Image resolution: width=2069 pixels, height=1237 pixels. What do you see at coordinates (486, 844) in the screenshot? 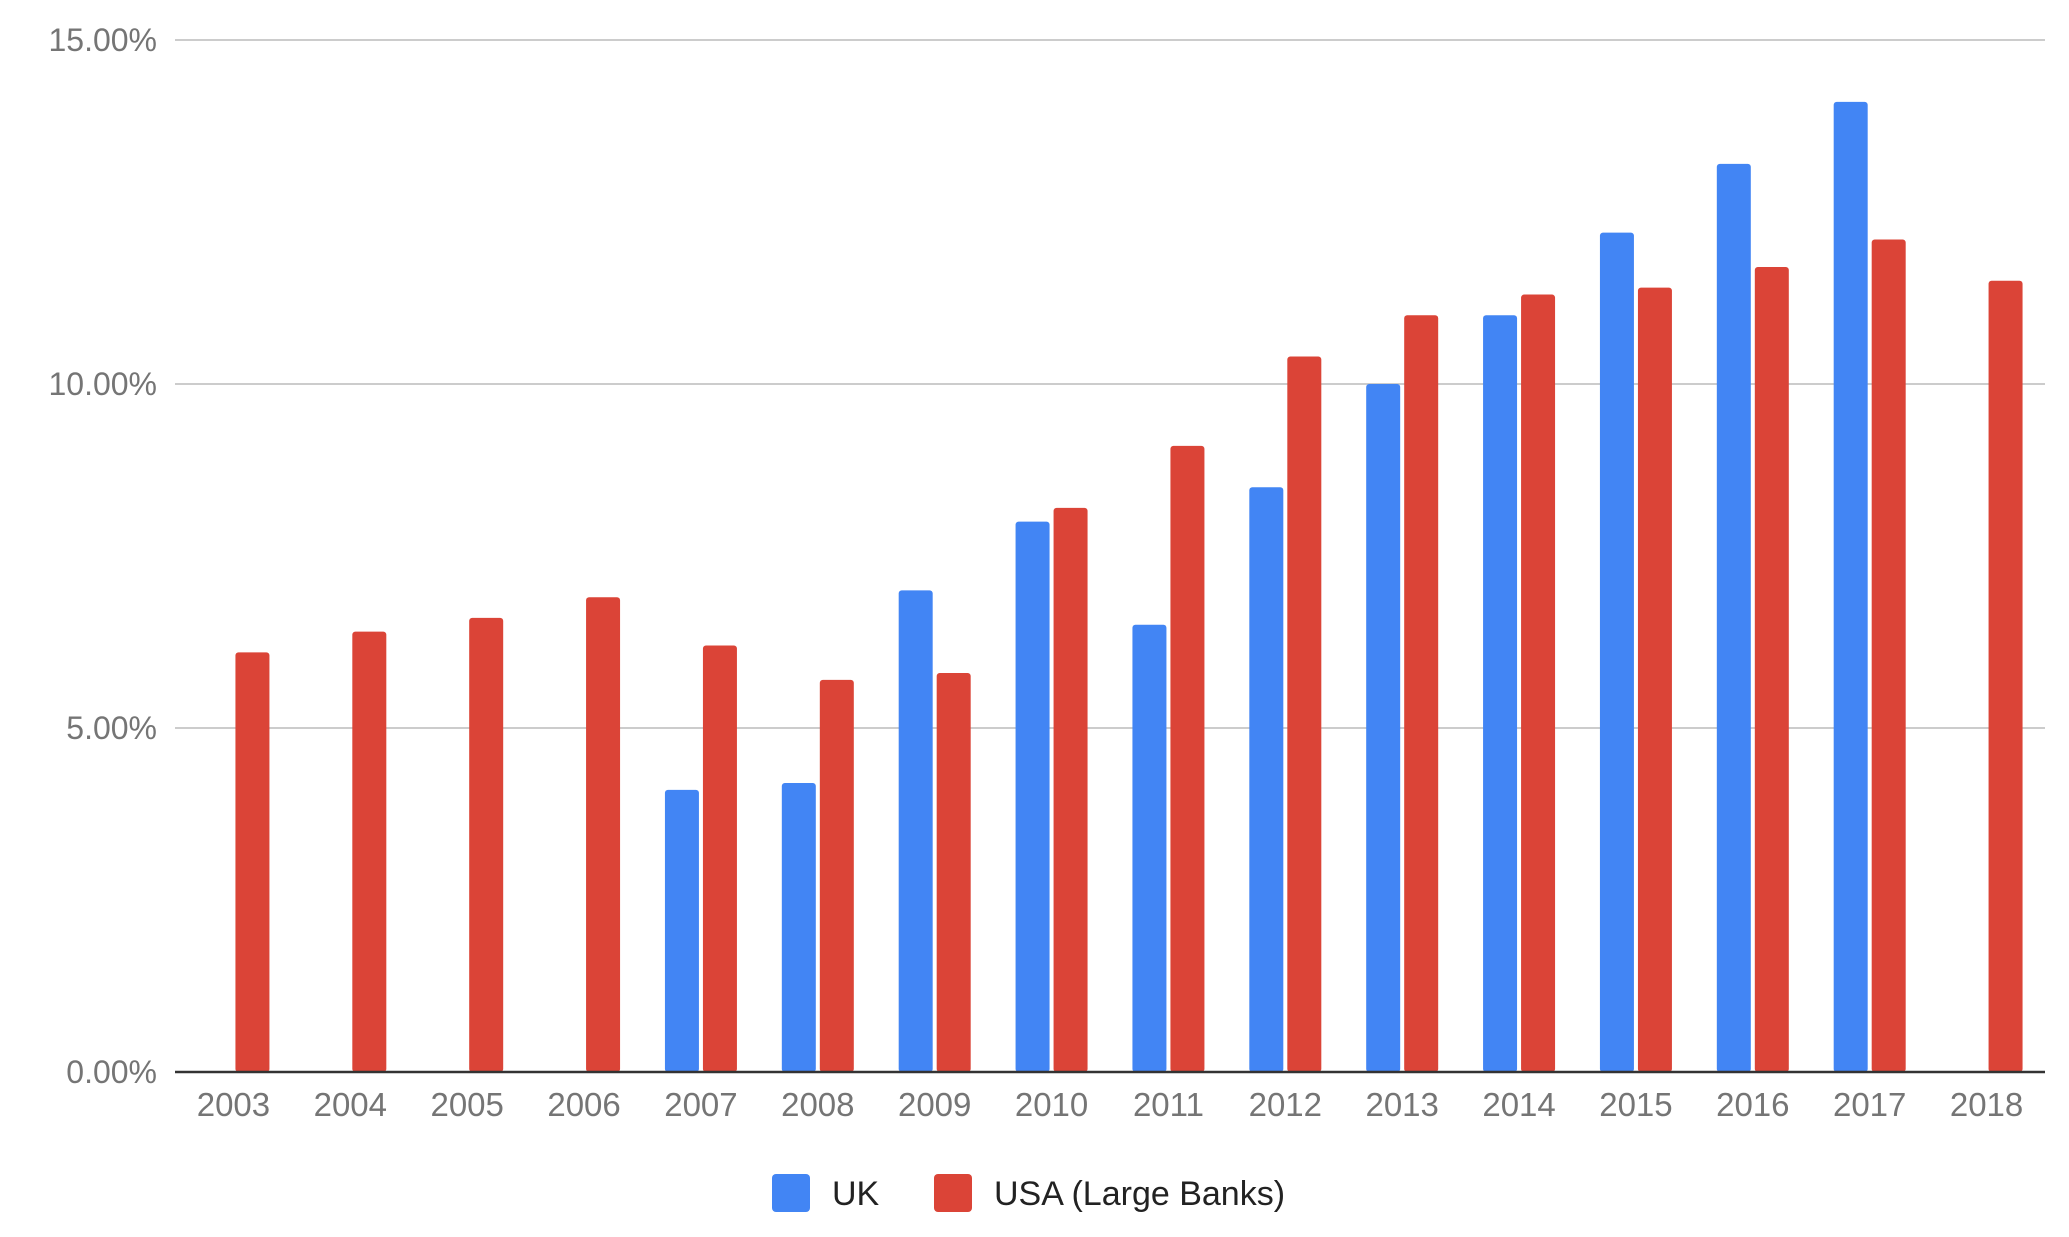
I see `bar-usa-2005` at bounding box center [486, 844].